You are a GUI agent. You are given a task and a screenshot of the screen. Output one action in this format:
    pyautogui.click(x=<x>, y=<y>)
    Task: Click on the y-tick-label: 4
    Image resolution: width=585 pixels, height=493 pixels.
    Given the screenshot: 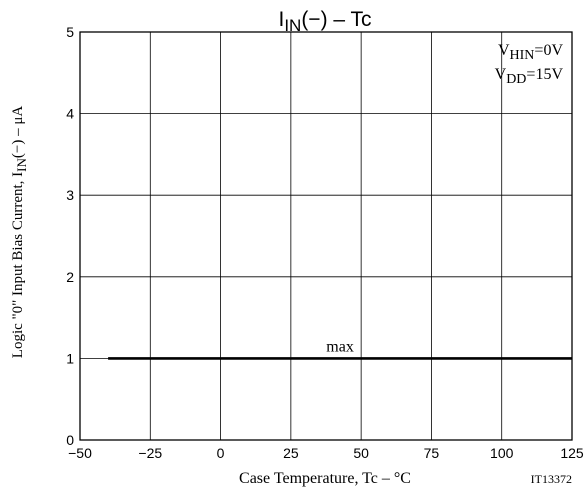 What is the action you would take?
    pyautogui.click(x=70, y=114)
    